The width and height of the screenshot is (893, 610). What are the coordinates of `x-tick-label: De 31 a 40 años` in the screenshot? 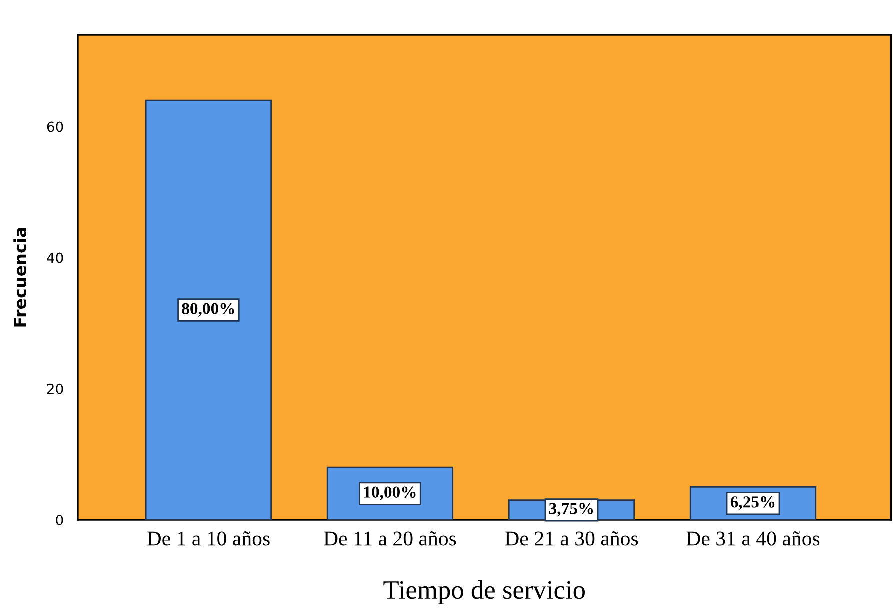 It's located at (753, 539).